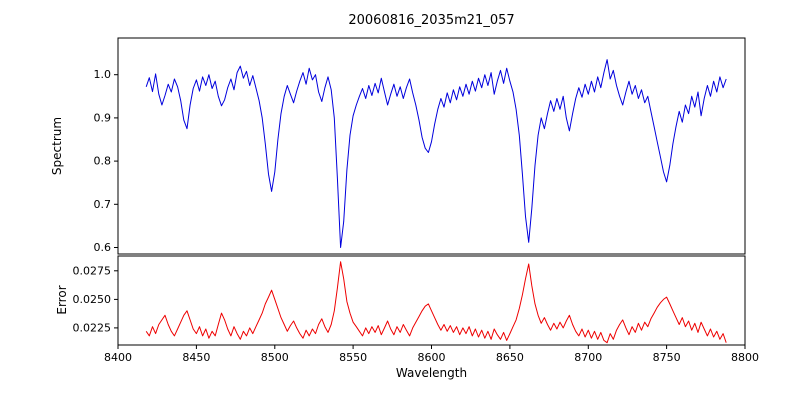  What do you see at coordinates (353, 357) in the screenshot?
I see `x-tick-label: 8550` at bounding box center [353, 357].